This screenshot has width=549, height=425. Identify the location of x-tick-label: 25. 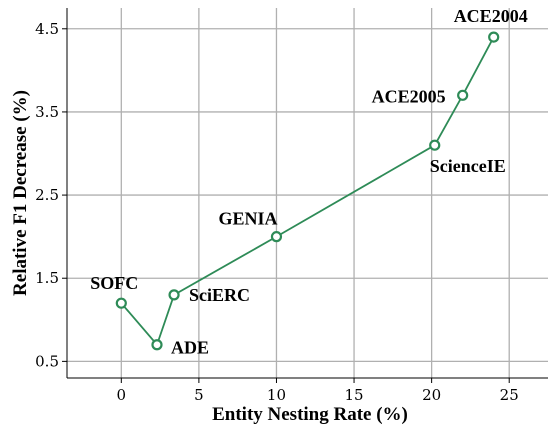
(509, 395).